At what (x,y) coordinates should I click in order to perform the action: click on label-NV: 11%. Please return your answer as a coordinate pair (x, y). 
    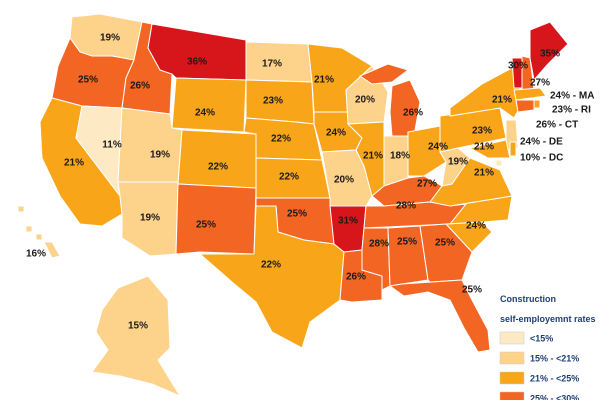
    Looking at the image, I should click on (112, 145).